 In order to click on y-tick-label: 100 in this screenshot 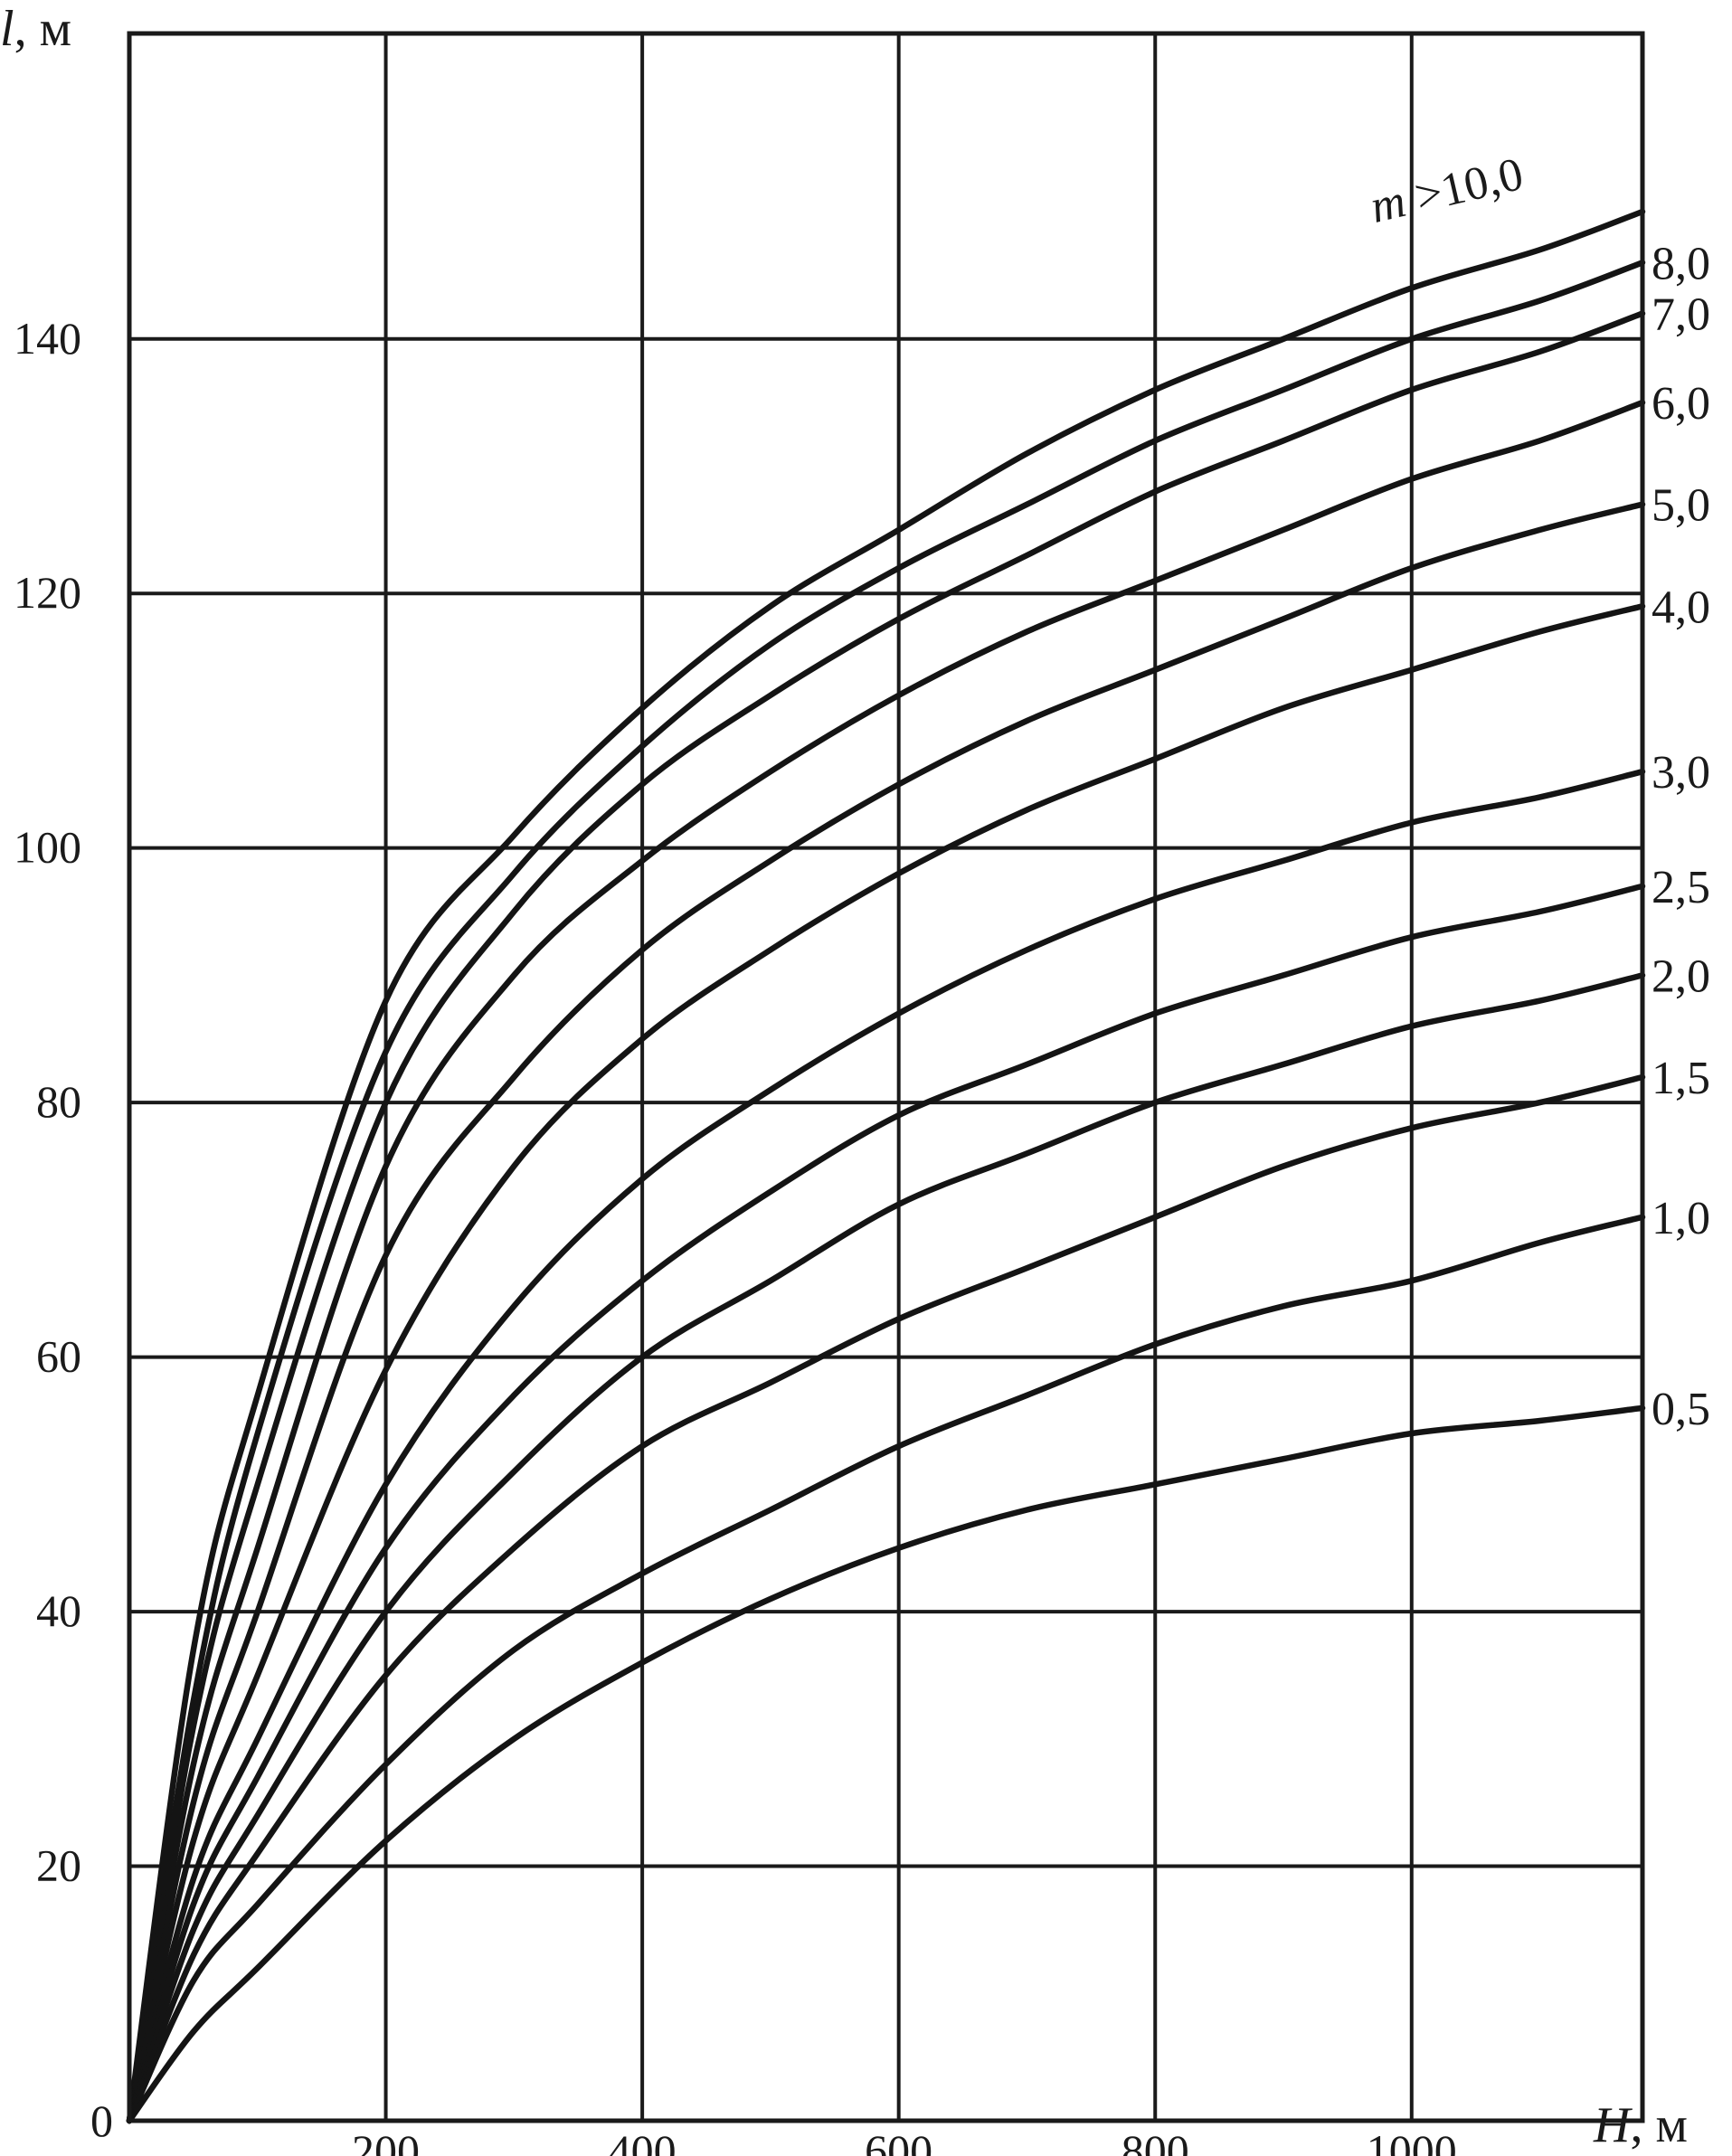, I will do `click(47, 847)`.